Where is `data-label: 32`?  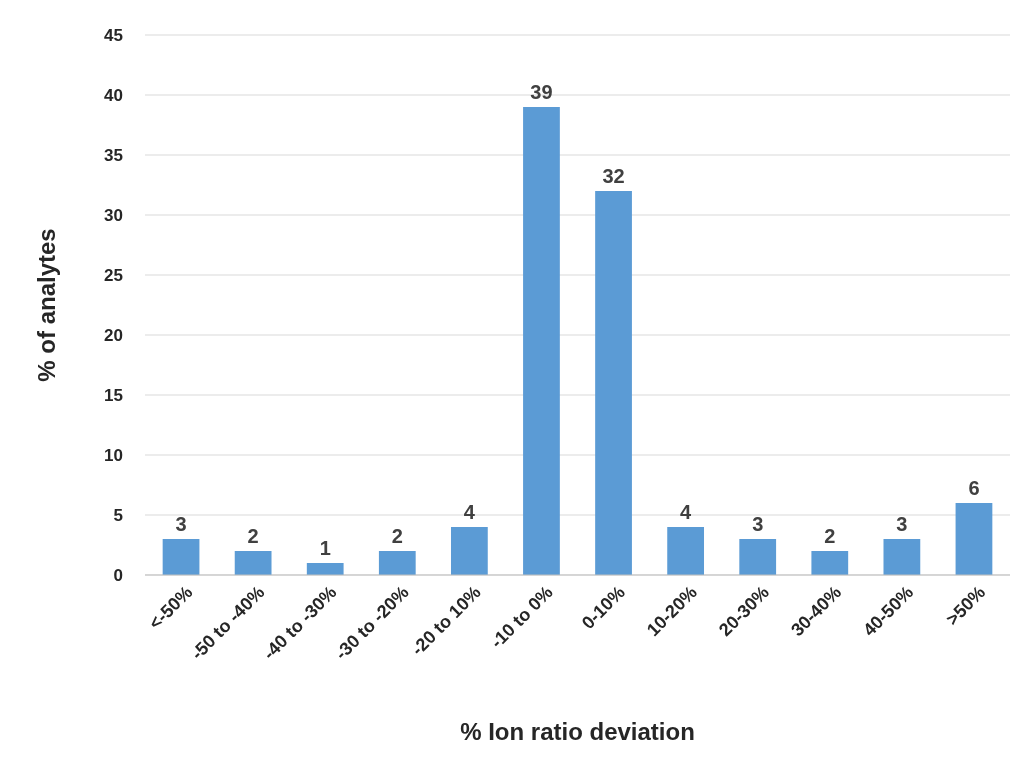
data-label: 32 is located at coordinates (613, 176).